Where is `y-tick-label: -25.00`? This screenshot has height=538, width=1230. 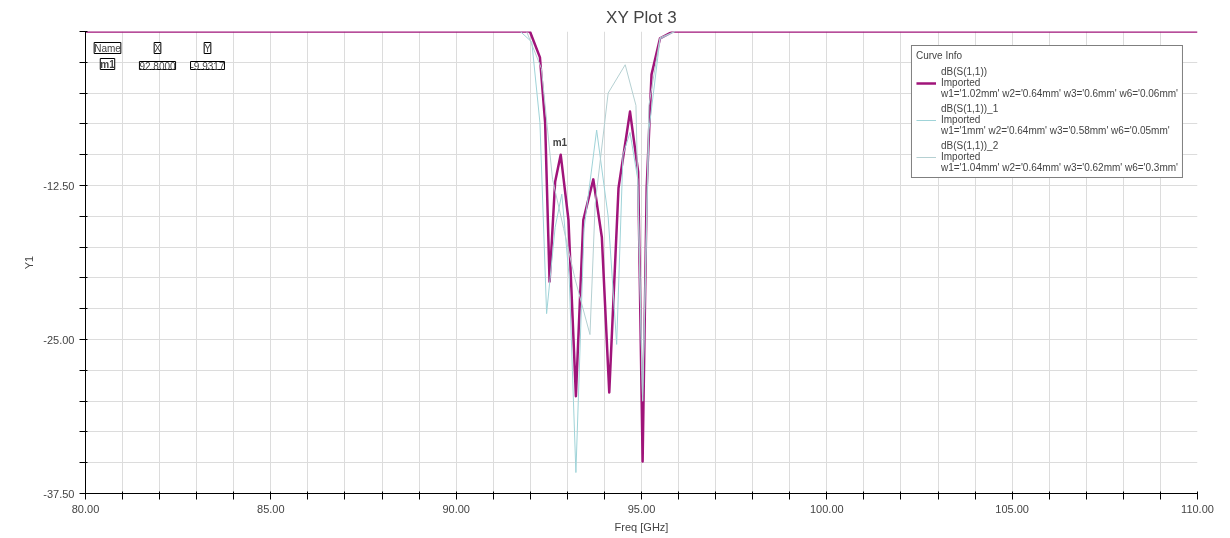
y-tick-label: -25.00 is located at coordinates (59, 339).